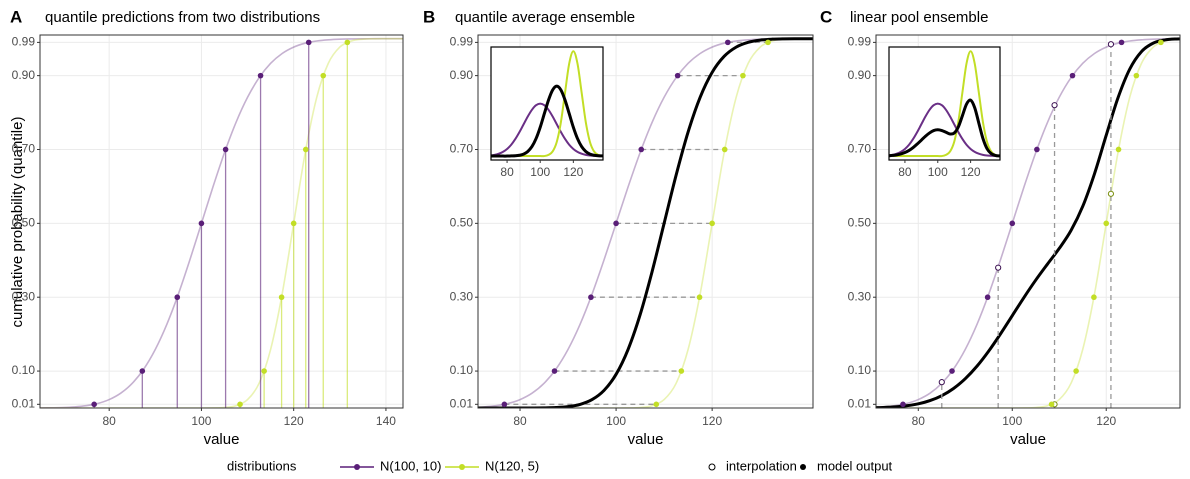  I want to click on legend-title: distributions, so click(262, 465).